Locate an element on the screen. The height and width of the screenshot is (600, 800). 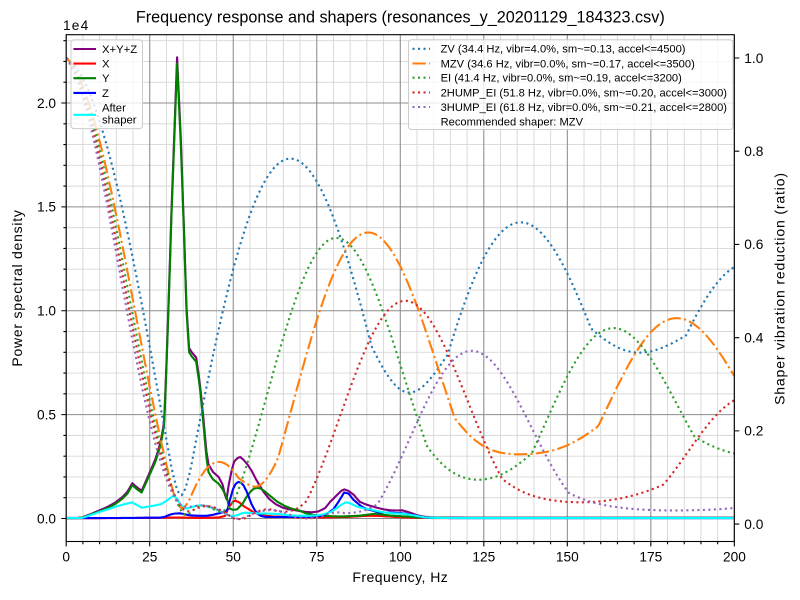
svg-text: 75 is located at coordinates (317, 557).